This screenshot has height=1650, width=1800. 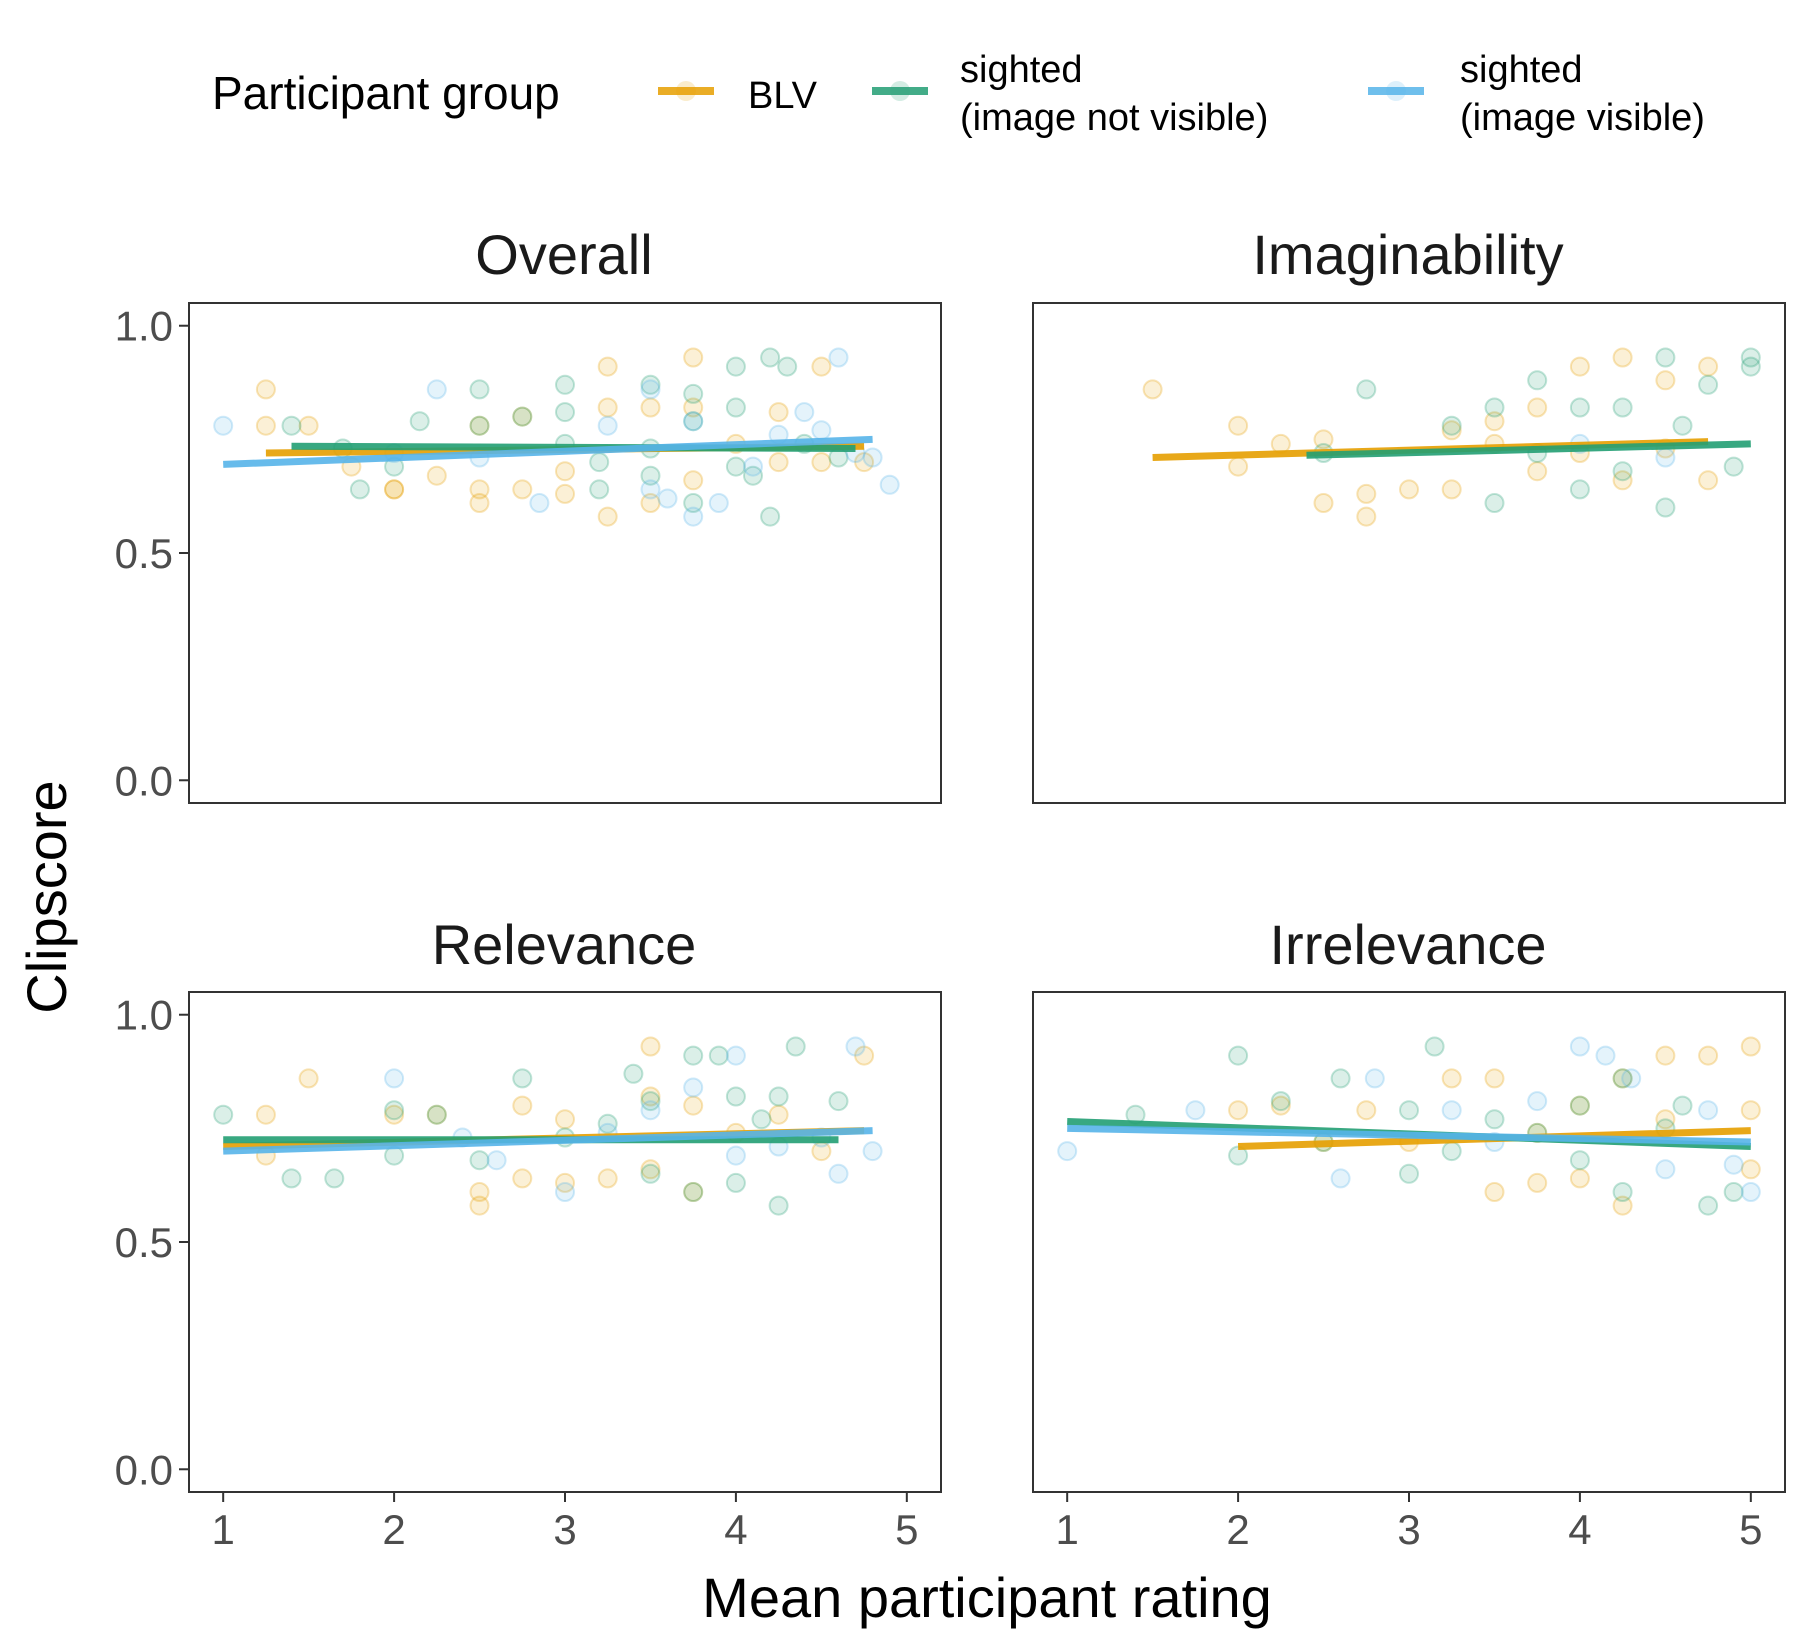 What do you see at coordinates (548, 1141) in the screenshot?
I see `trend-line-relevance-sighted-visible` at bounding box center [548, 1141].